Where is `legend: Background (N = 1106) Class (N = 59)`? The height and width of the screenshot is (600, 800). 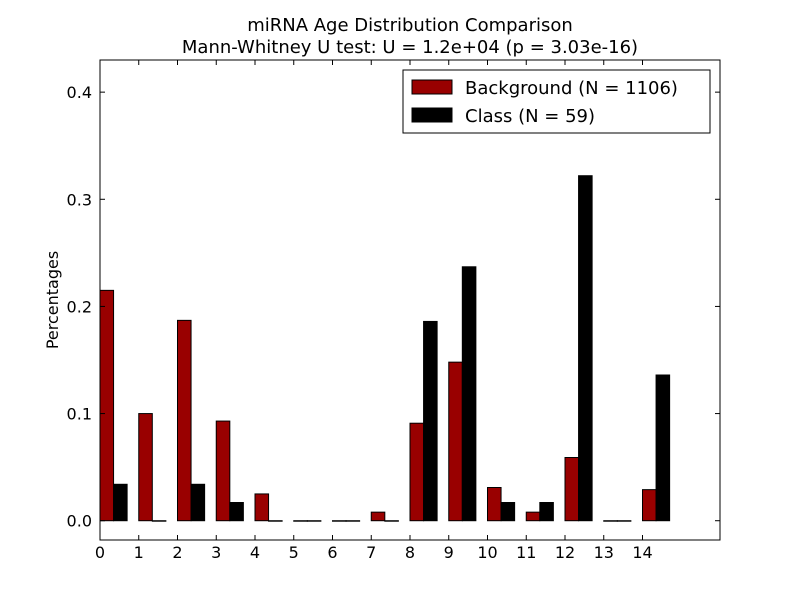 legend: Background (N = 1106) Class (N = 59) is located at coordinates (556, 101).